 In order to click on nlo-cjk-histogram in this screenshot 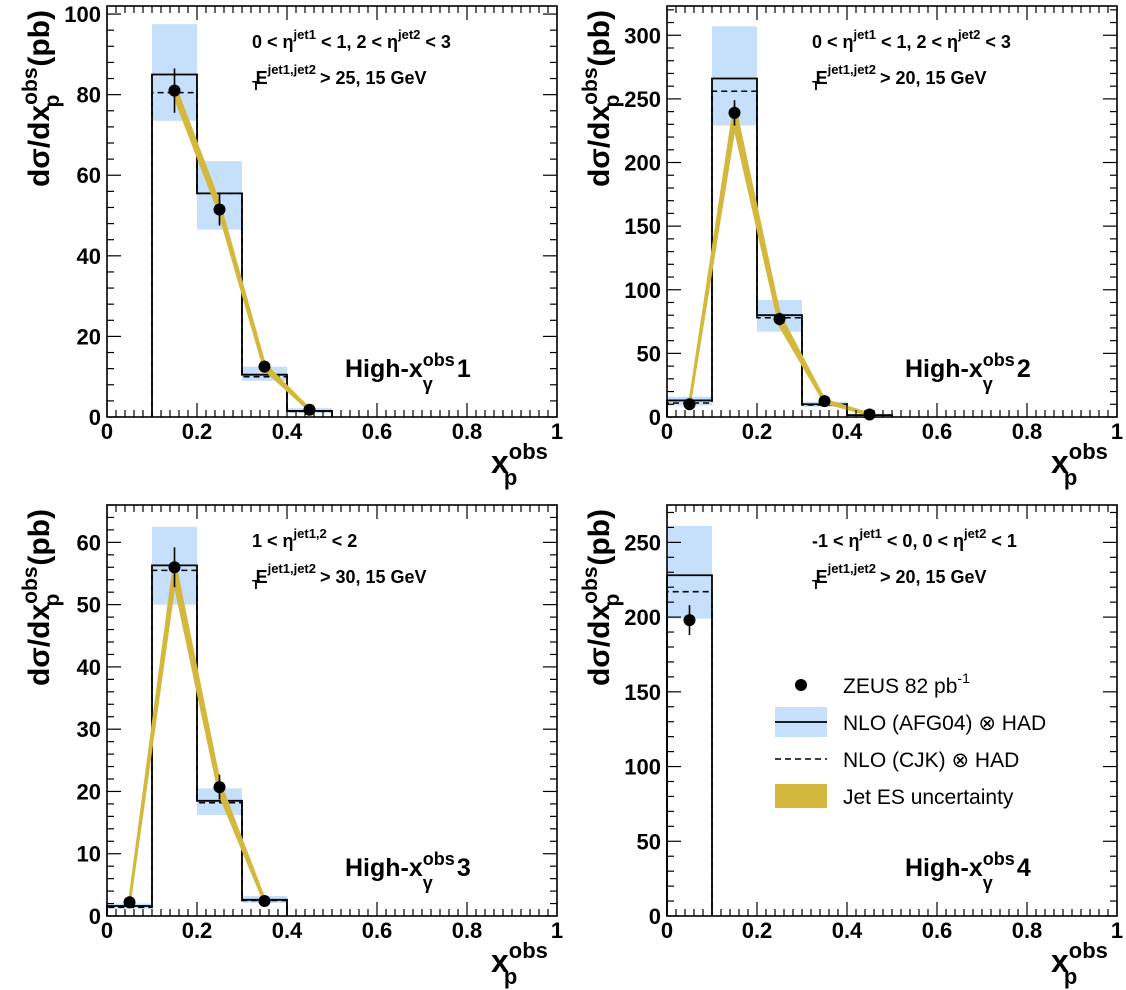, I will do `click(779, 253)`.